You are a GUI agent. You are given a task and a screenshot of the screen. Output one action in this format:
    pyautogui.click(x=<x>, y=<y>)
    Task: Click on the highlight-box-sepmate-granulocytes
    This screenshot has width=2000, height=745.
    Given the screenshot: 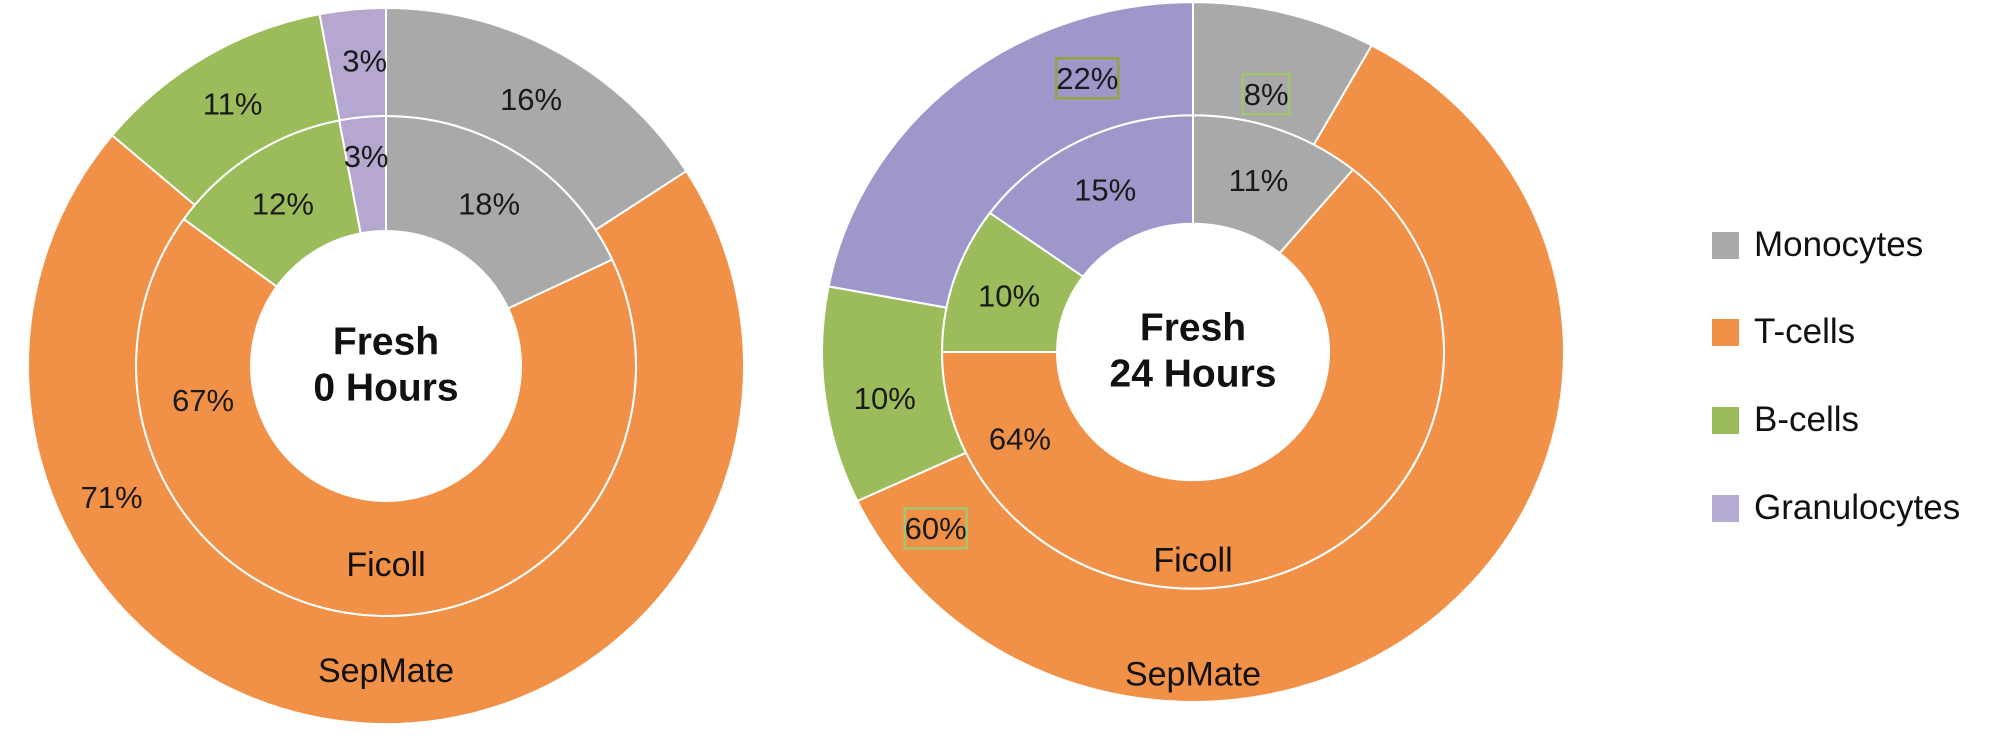 What is the action you would take?
    pyautogui.click(x=1087, y=78)
    